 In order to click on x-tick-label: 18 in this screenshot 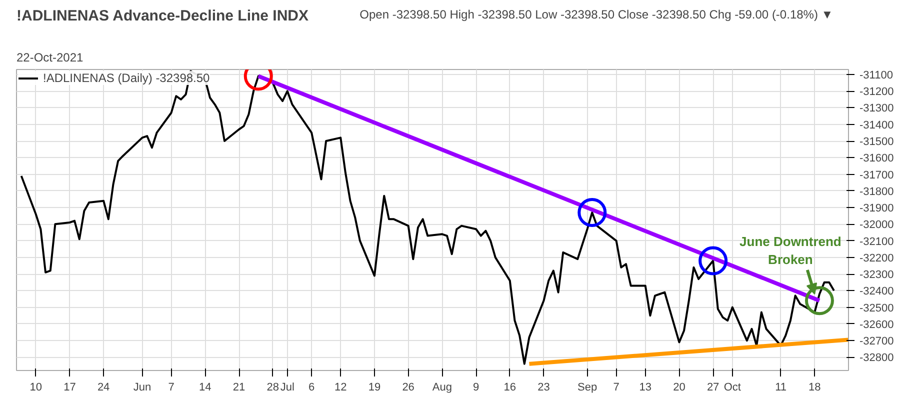, I will do `click(814, 388)`.